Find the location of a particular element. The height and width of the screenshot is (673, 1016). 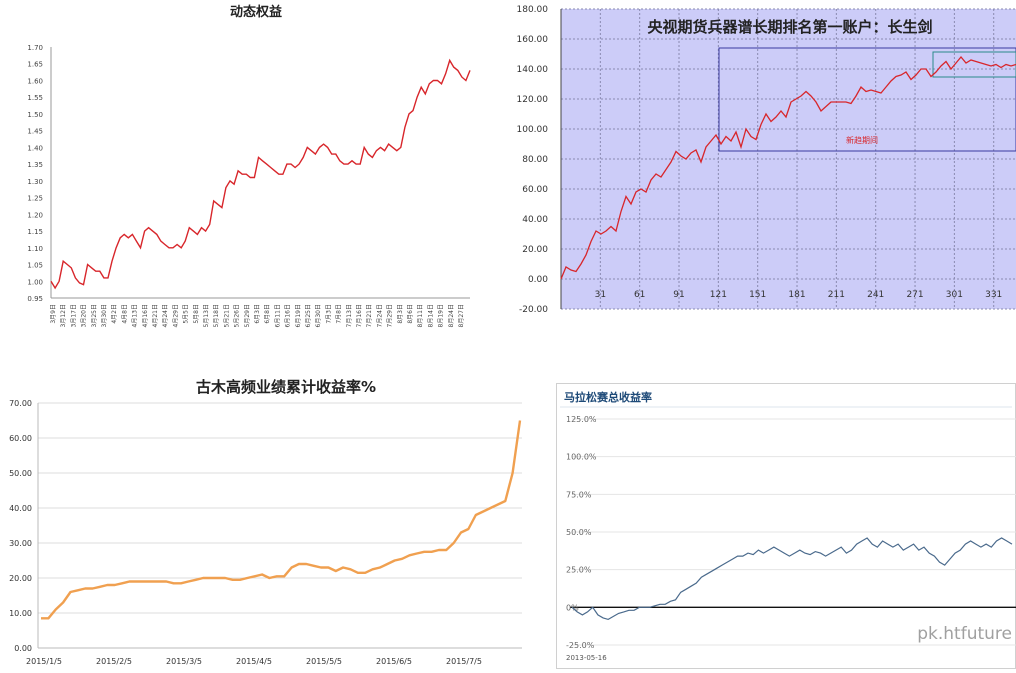

y-tick-label: 120.00 is located at coordinates (533, 100).